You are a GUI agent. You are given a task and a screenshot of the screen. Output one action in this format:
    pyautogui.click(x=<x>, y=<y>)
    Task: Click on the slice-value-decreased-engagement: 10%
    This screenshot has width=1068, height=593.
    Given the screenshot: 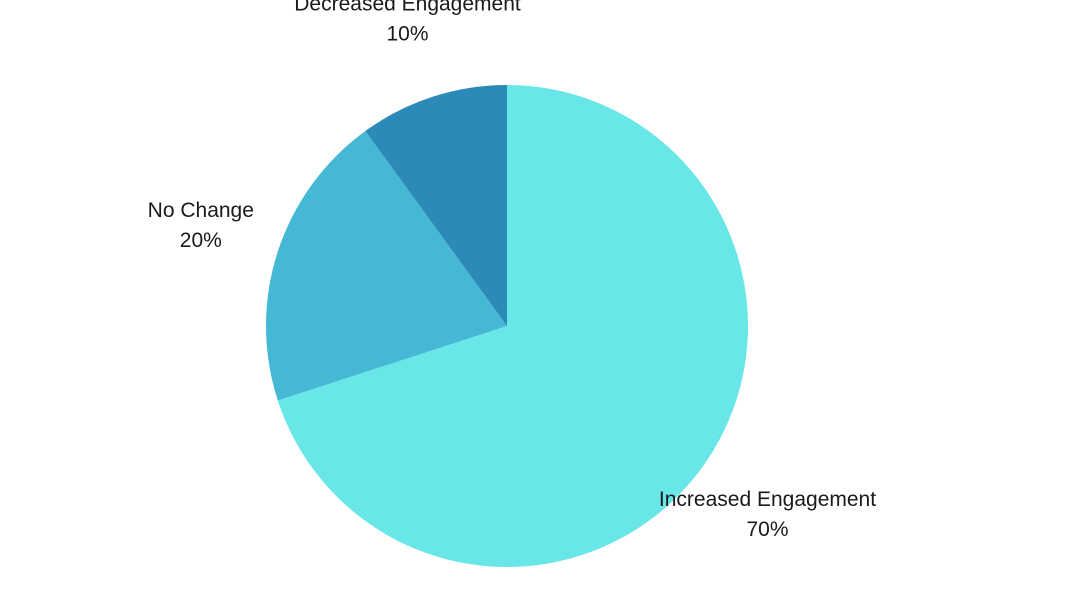 What is the action you would take?
    pyautogui.click(x=407, y=33)
    